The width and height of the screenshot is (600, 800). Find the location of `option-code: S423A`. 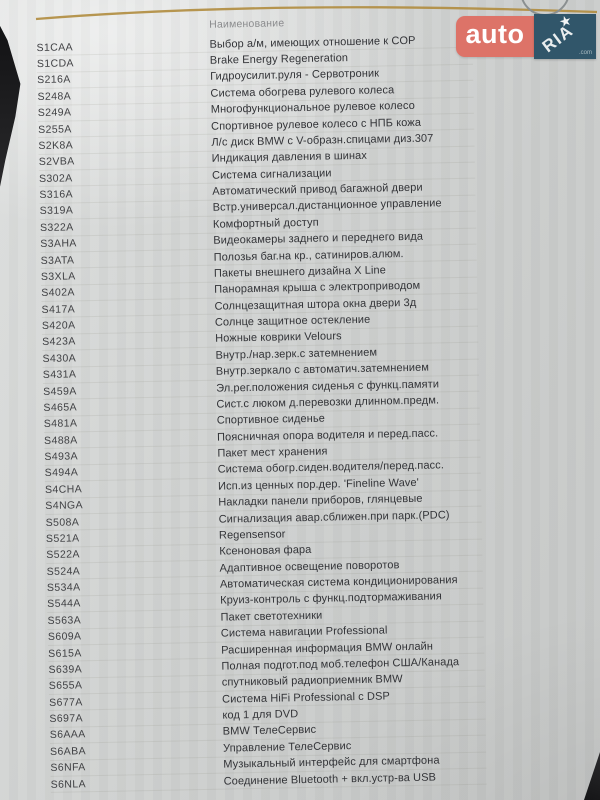

option-code: S423A is located at coordinates (59, 342).